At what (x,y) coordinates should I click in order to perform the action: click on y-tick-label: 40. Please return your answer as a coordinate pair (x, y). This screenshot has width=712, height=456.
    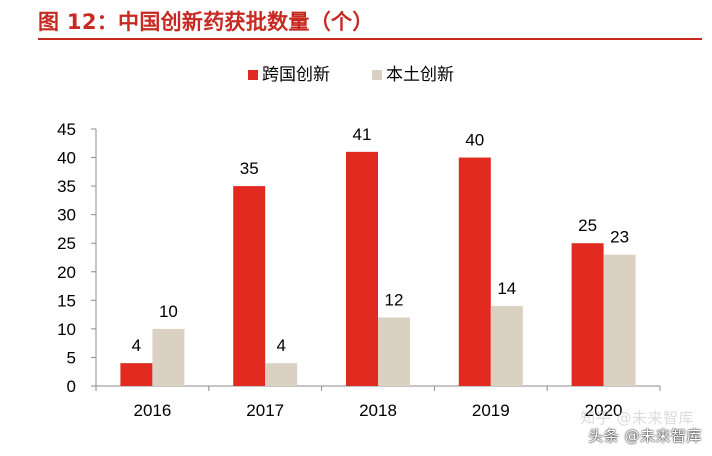
    Looking at the image, I should click on (66, 158).